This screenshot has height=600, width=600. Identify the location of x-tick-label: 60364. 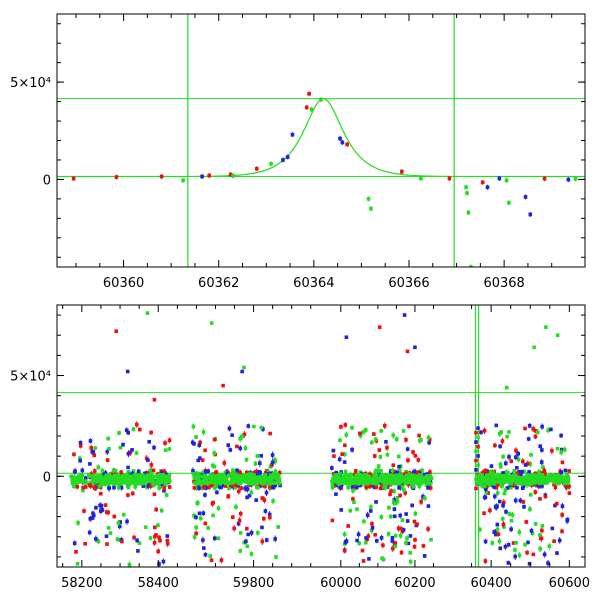
(313, 283).